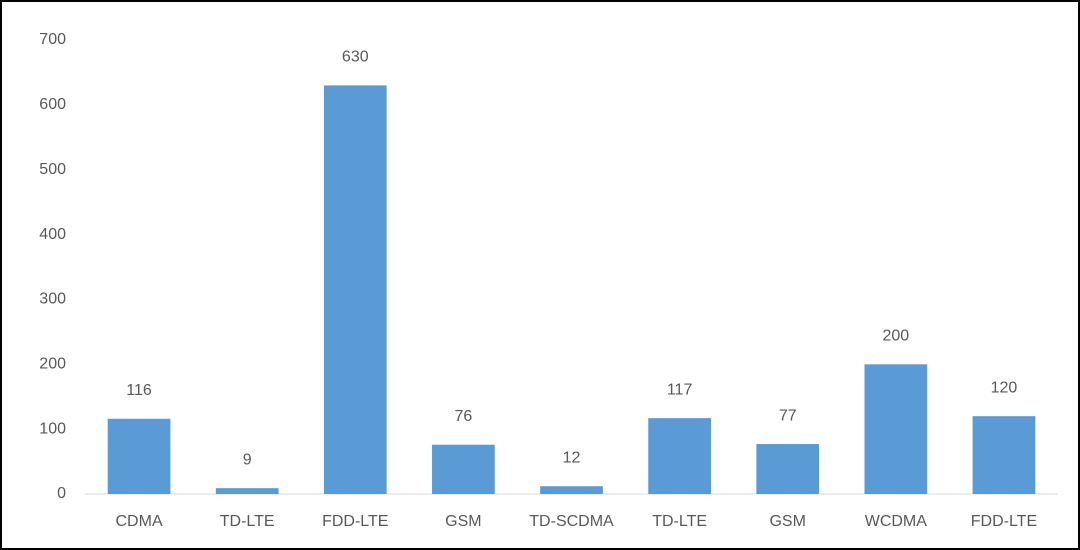 This screenshot has width=1080, height=550. I want to click on y-tick-label: 200, so click(52, 364).